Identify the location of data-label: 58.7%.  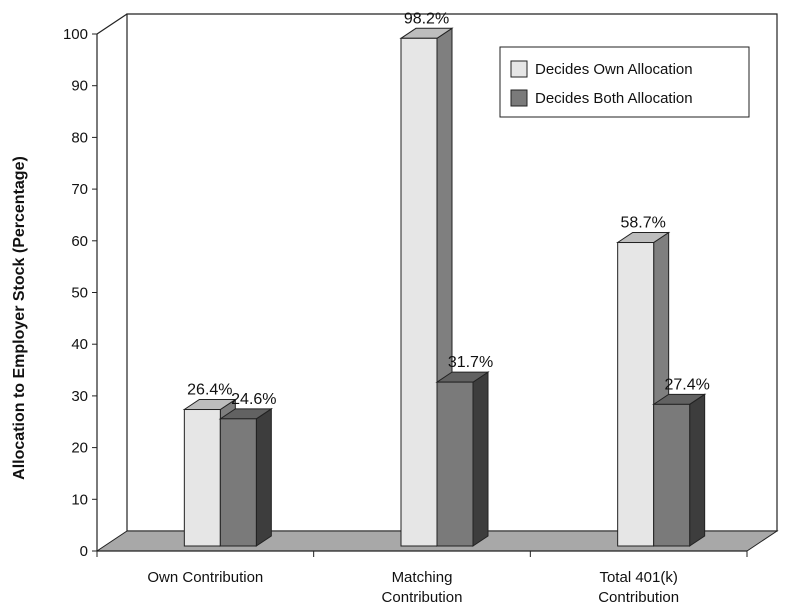
(642, 223).